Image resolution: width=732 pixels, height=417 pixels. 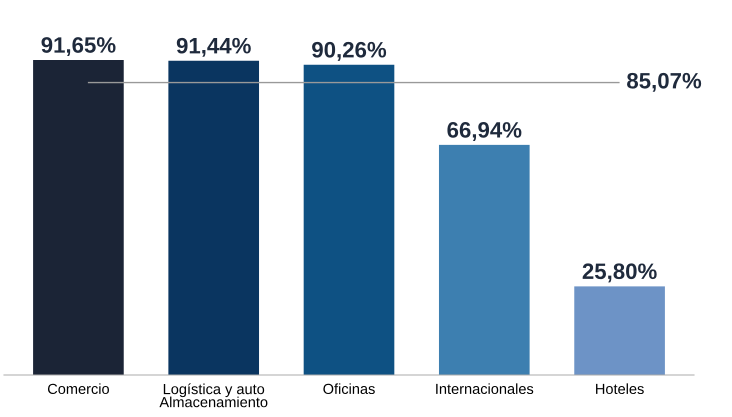 What do you see at coordinates (349, 388) in the screenshot?
I see `x-tick-label: Oficinas` at bounding box center [349, 388].